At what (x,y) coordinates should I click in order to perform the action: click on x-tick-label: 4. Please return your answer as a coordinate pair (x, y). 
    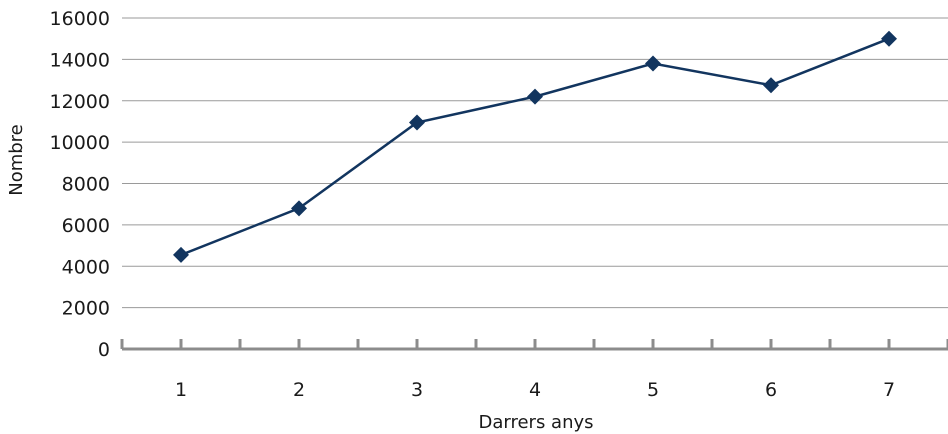
    Looking at the image, I should click on (535, 390).